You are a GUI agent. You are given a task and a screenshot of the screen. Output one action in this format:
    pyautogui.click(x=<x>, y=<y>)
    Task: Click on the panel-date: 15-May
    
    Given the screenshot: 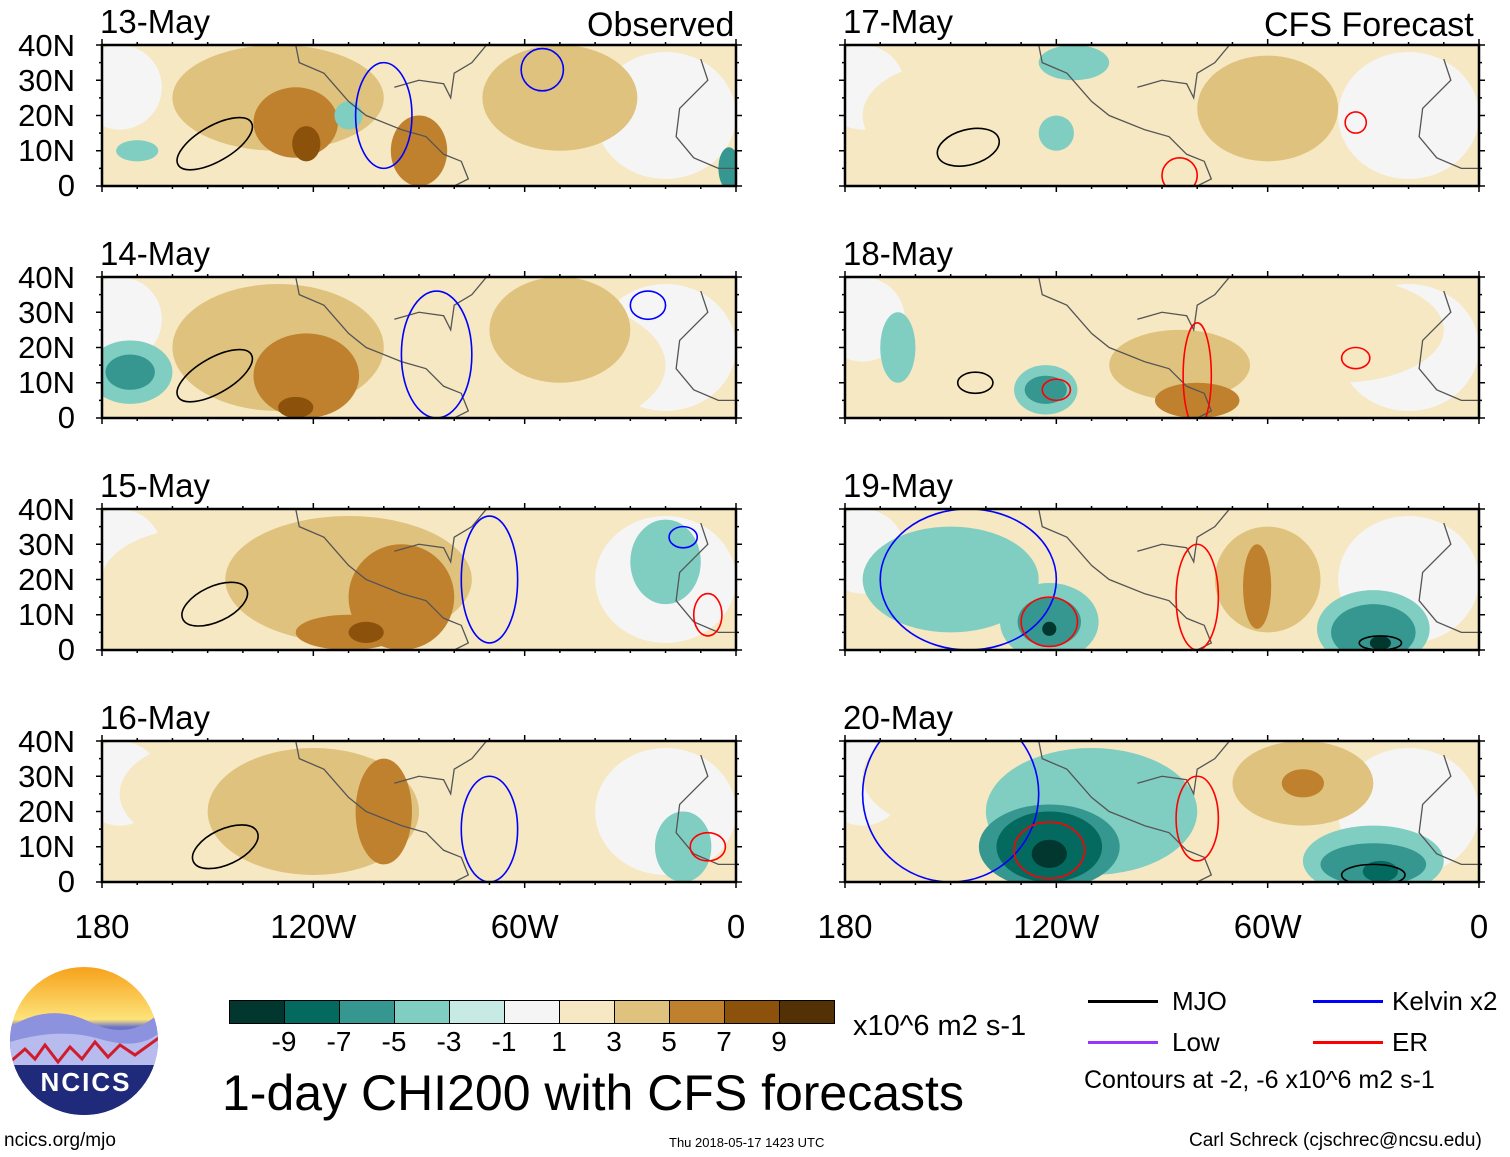 What is the action you would take?
    pyautogui.click(x=155, y=485)
    